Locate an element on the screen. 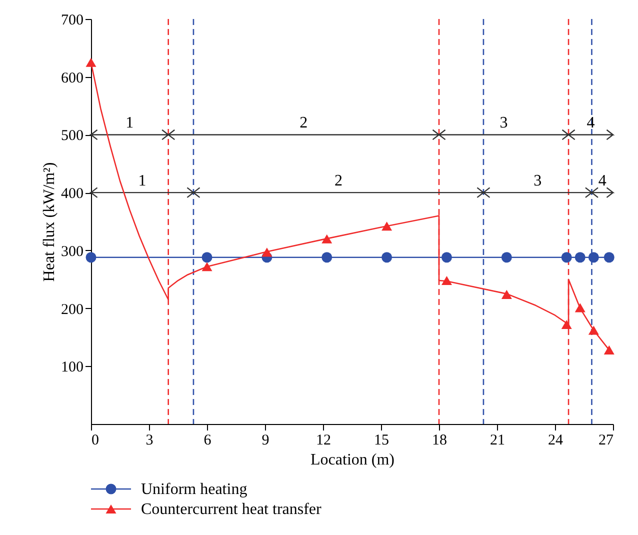  y-tick-label: 600 is located at coordinates (72, 78).